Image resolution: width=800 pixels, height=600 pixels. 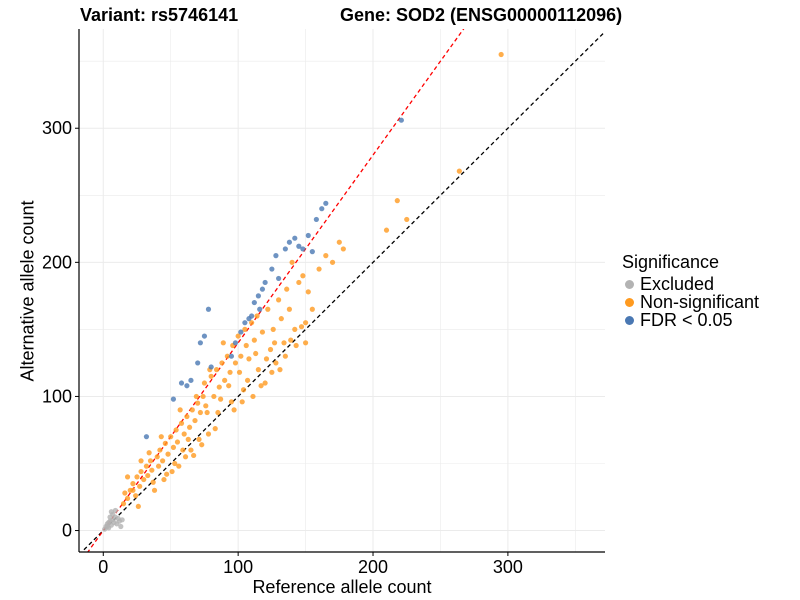 What do you see at coordinates (373, 567) in the screenshot?
I see `x-tick-label: 200` at bounding box center [373, 567].